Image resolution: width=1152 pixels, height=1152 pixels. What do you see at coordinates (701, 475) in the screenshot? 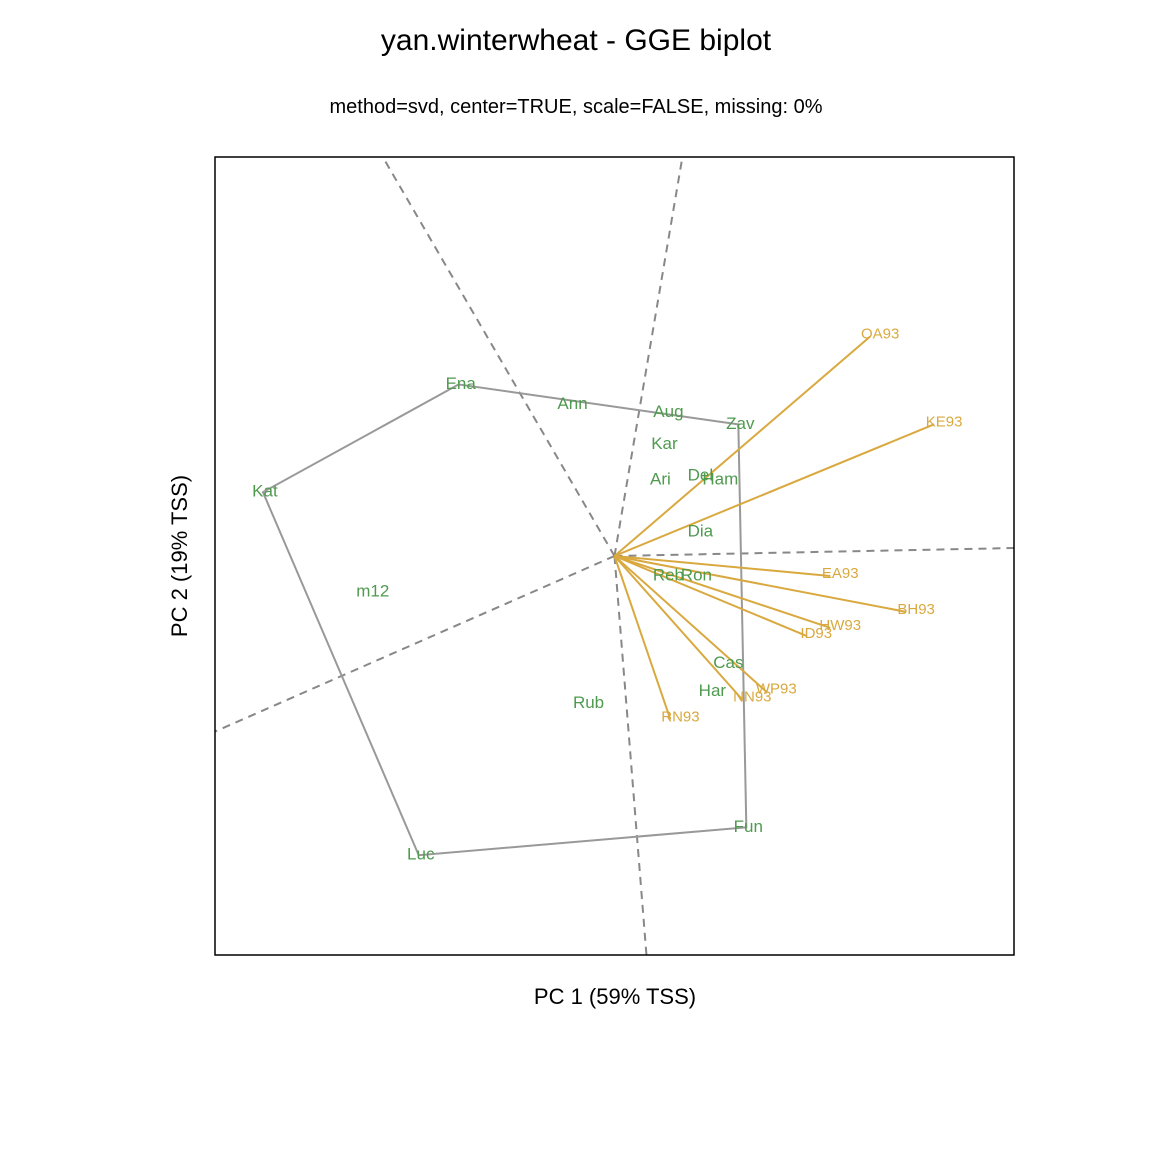
I see `genotype-label-del: Del` at bounding box center [701, 475].